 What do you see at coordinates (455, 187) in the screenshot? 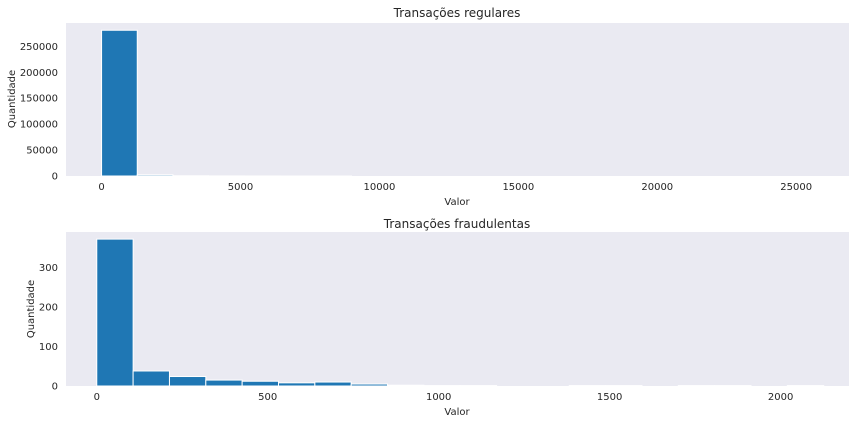
I see `x-ticks-regular: 0 5000 10000 15000 20000 25000` at bounding box center [455, 187].